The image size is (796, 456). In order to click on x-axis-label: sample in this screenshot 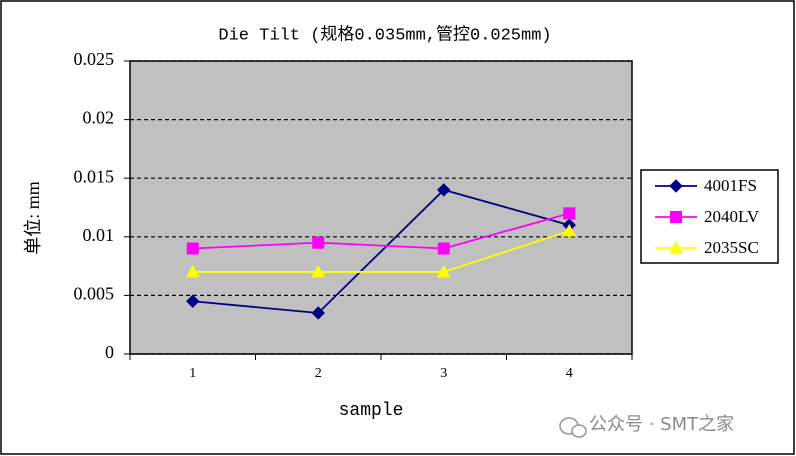, I will do `click(371, 411)`.